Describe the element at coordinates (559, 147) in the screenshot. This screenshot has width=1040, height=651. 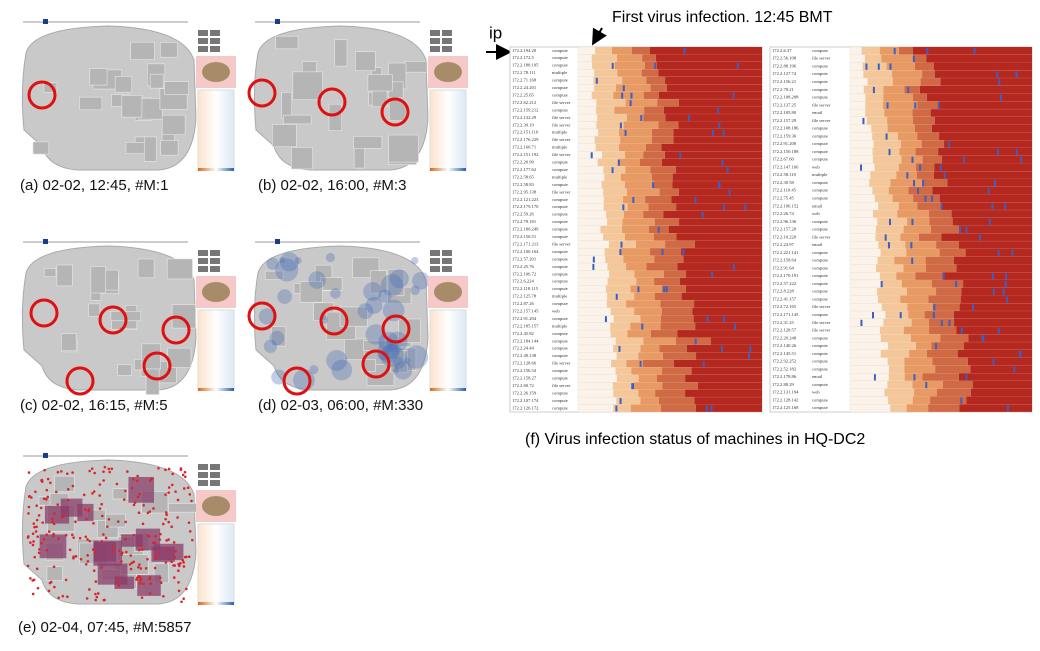
I see `row-role: multiple` at that location.